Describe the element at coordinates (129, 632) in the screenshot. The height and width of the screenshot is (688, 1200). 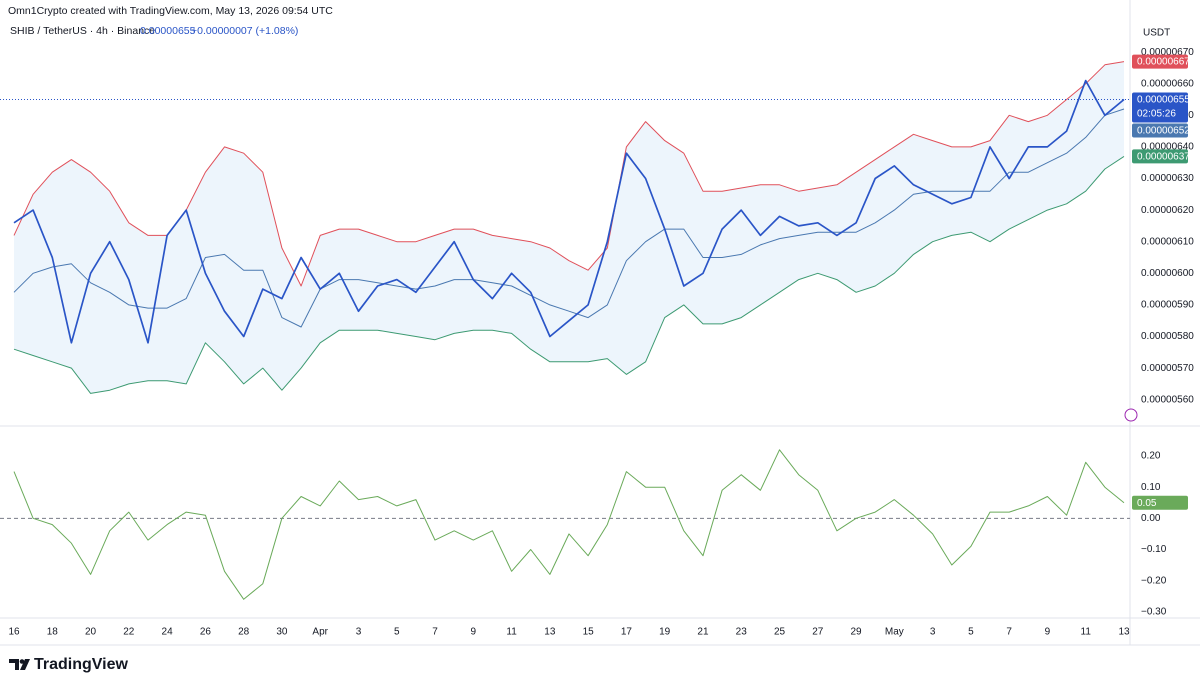
I see `x-tick-label: 22` at that location.